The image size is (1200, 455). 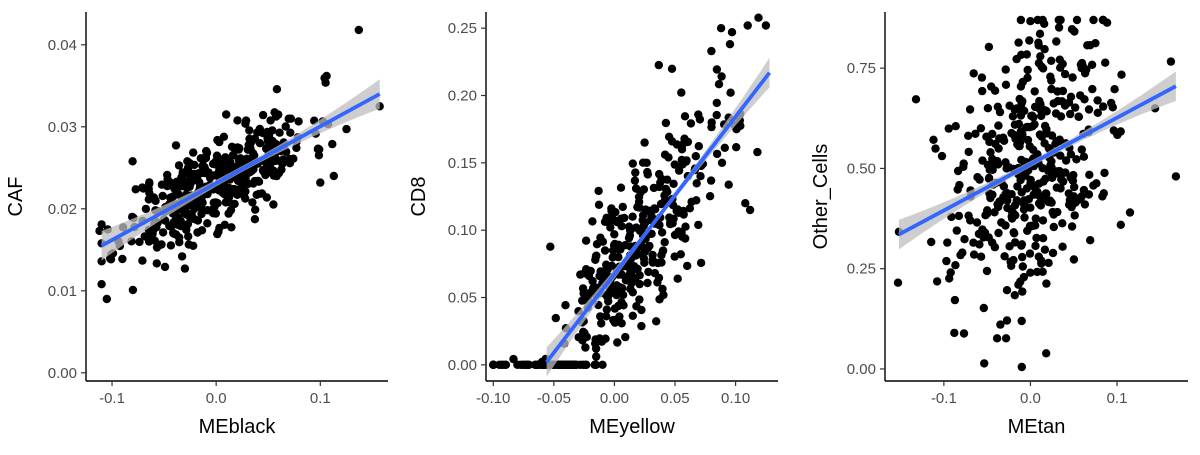 I want to click on data-points, so click(x=239, y=164).